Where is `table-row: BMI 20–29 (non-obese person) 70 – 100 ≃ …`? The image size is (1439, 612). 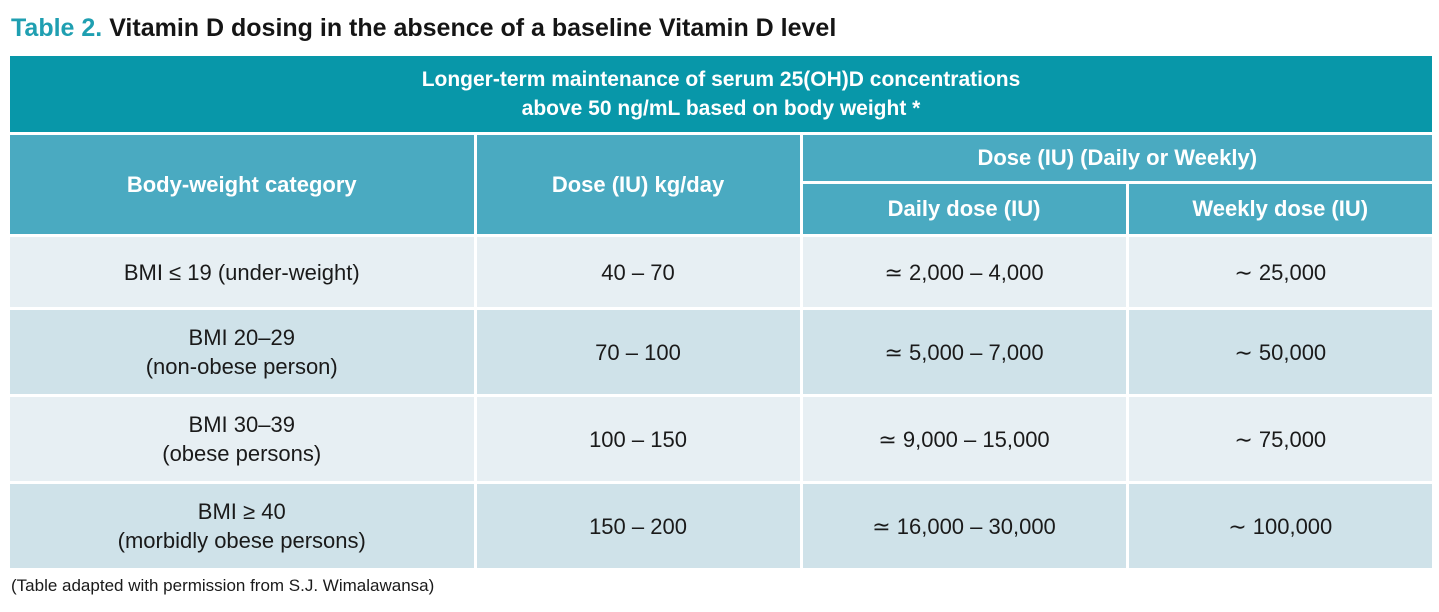 table-row: BMI 20–29 (non-obese person) 70 – 100 ≃ … is located at coordinates (721, 352).